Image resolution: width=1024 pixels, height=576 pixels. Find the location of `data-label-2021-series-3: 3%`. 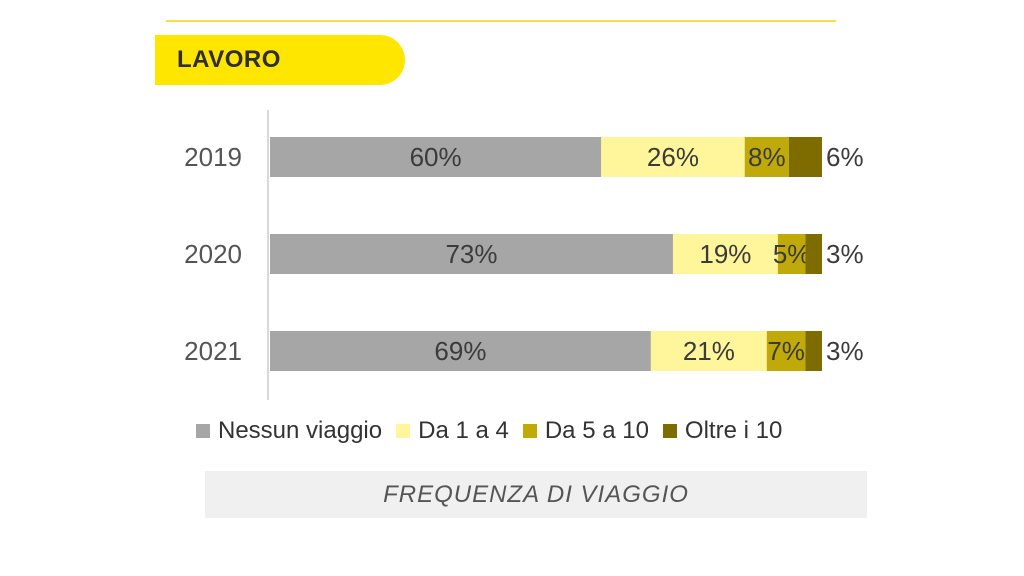

data-label-2021-series-3: 3% is located at coordinates (845, 351).